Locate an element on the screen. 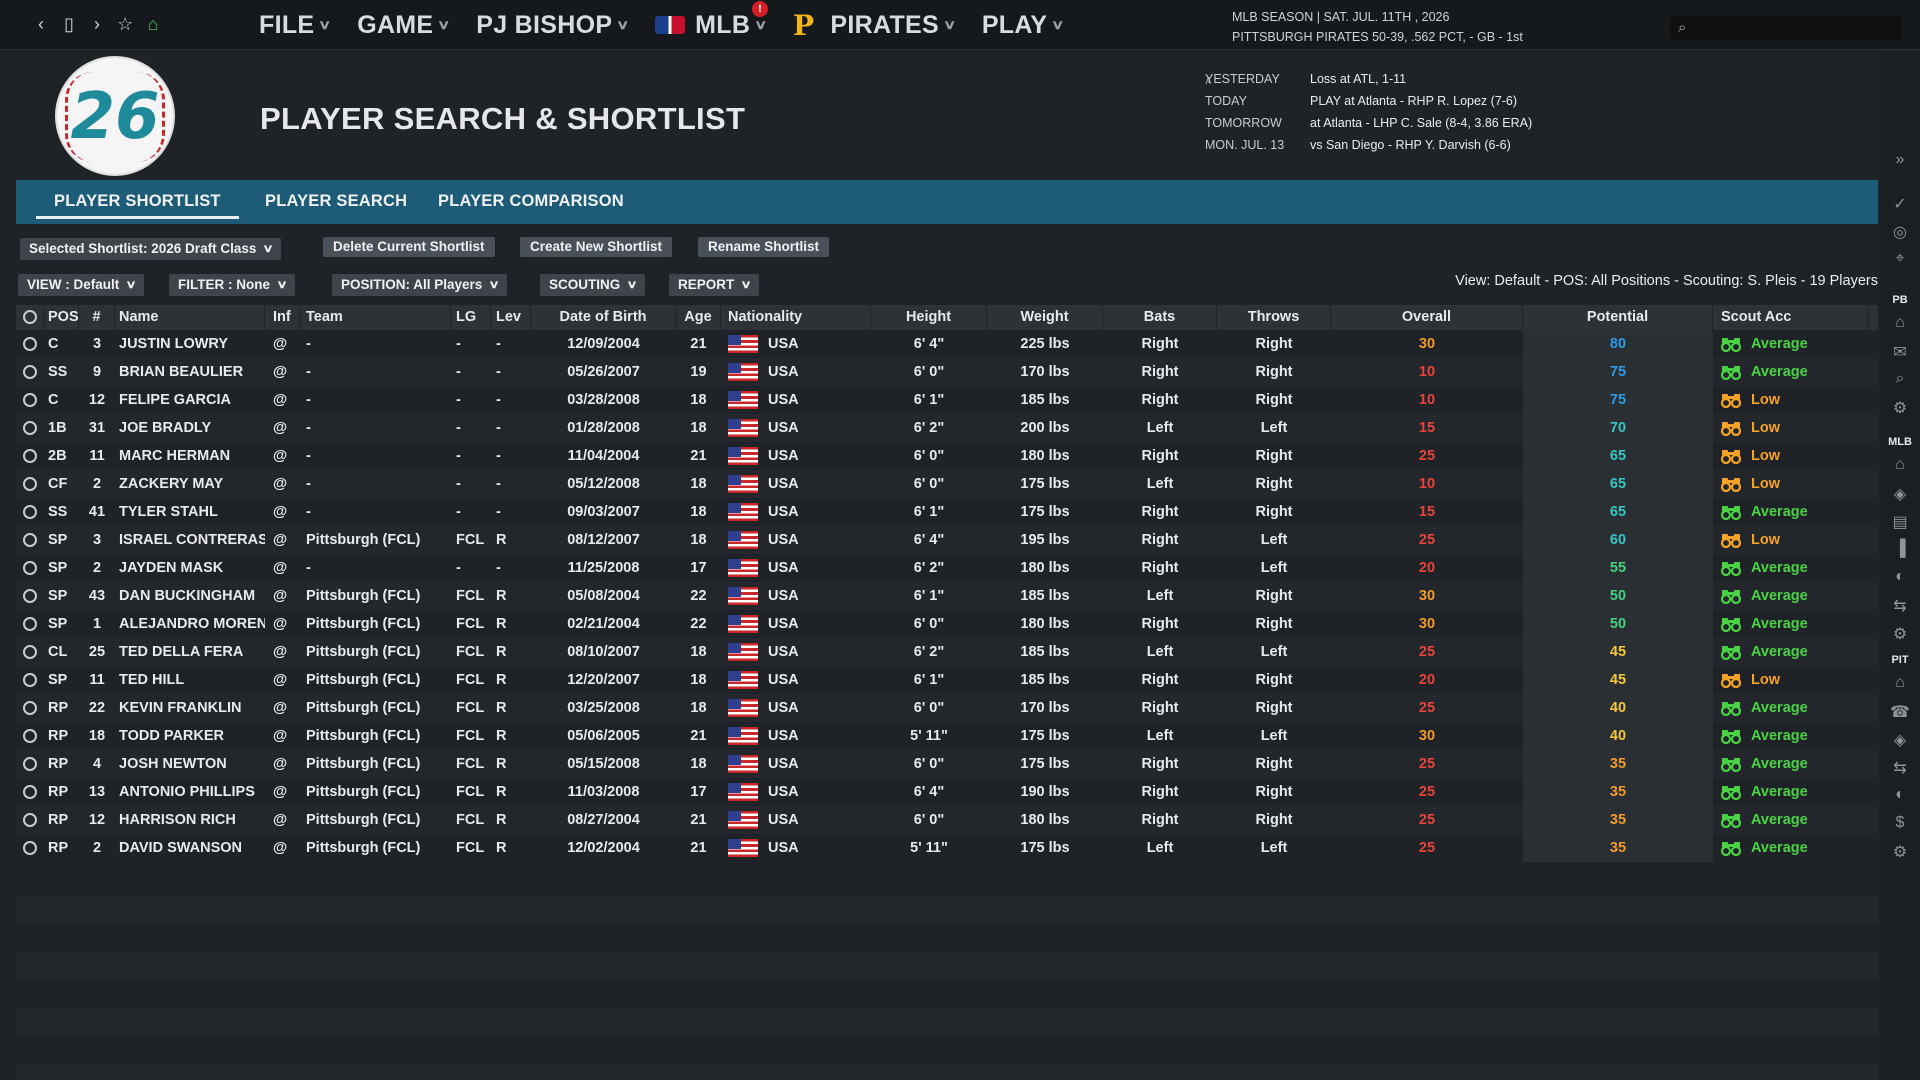 Image resolution: width=1920 pixels, height=1080 pixels. news-icon: ▤ is located at coordinates (1900, 522).